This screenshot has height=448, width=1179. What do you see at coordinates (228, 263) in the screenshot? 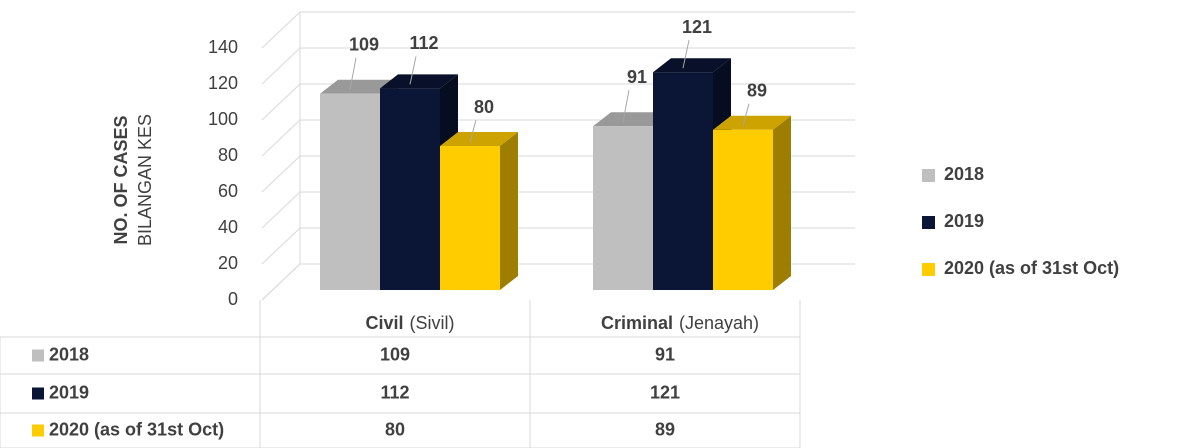
I see `y-tick-label: 20` at bounding box center [228, 263].